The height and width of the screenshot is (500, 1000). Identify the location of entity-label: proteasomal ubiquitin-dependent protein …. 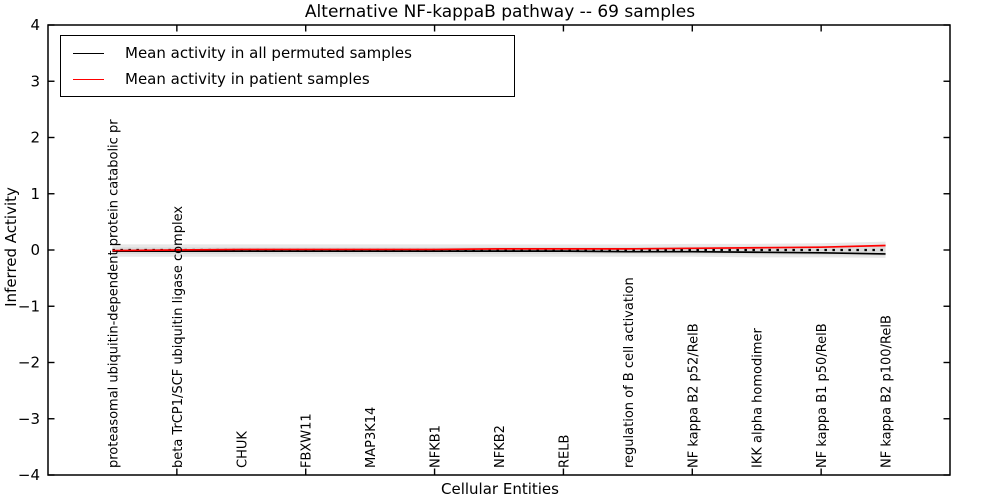
(113, 293).